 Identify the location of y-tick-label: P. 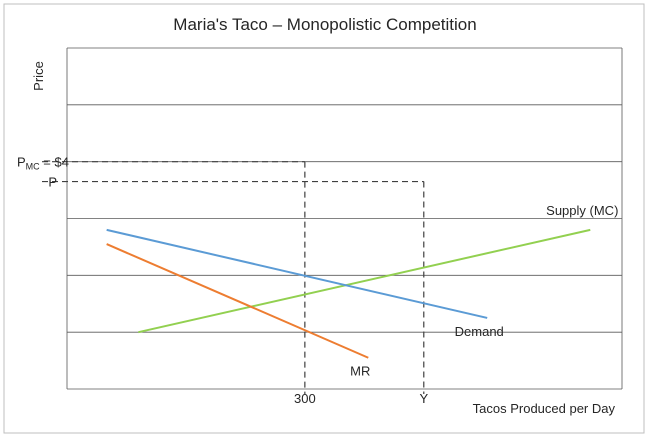
(52, 182).